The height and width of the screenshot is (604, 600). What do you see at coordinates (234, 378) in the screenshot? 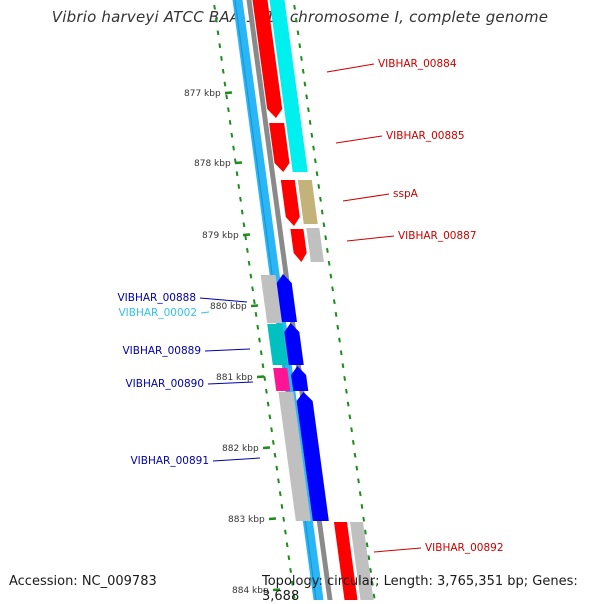
I see `kbp-tick-label: 881 kbp` at bounding box center [234, 378].